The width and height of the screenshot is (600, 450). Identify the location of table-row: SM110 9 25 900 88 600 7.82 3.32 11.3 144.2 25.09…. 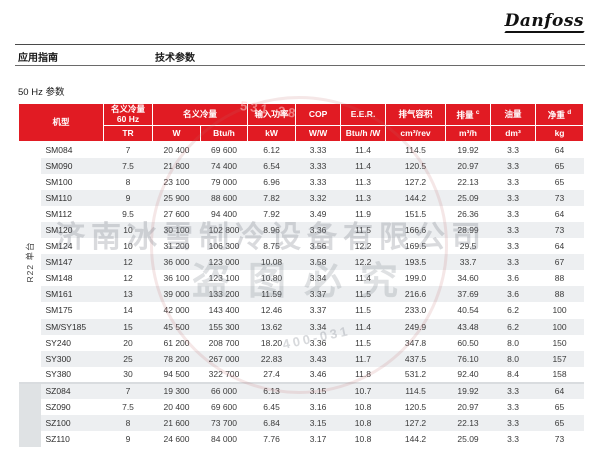
(301, 197).